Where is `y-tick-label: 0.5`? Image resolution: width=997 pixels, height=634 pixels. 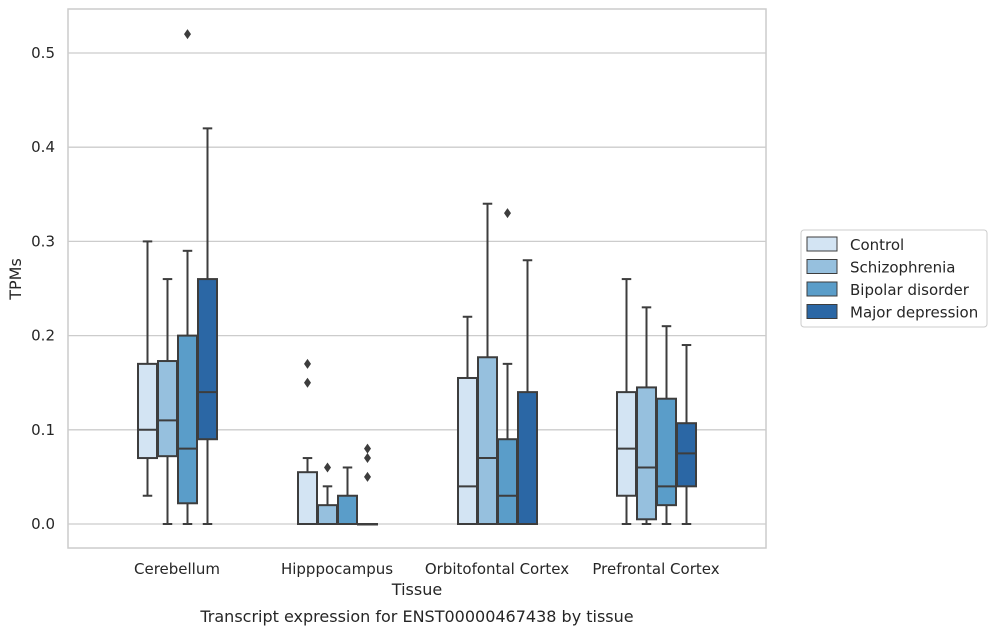
y-tick-label: 0.5 is located at coordinates (43, 53).